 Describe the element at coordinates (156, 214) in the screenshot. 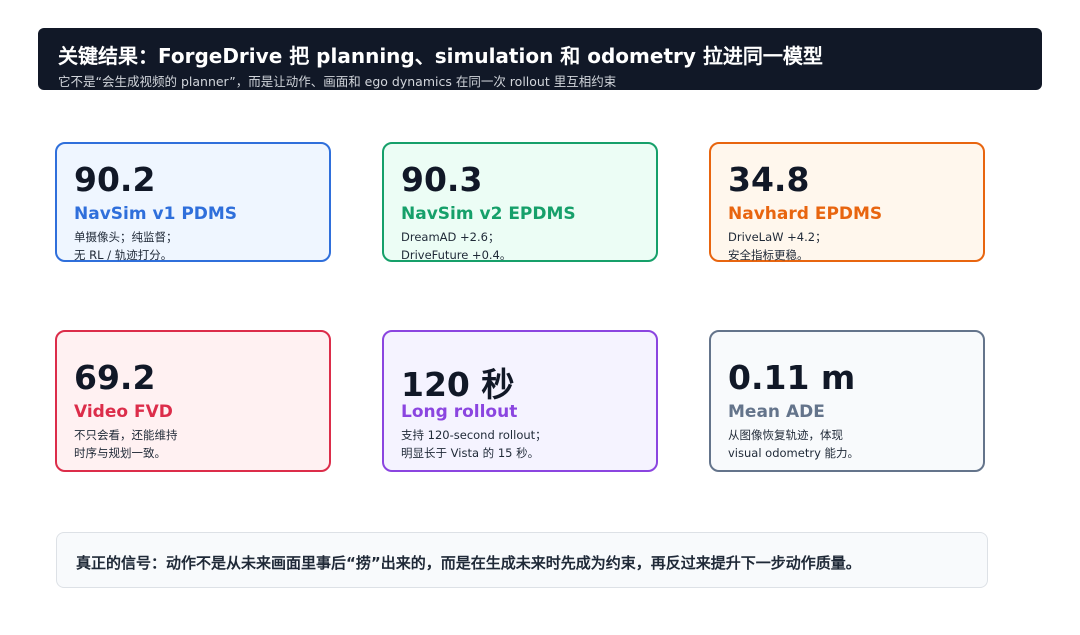

I see `metric-label: NavSim v1 PDMS` at that location.